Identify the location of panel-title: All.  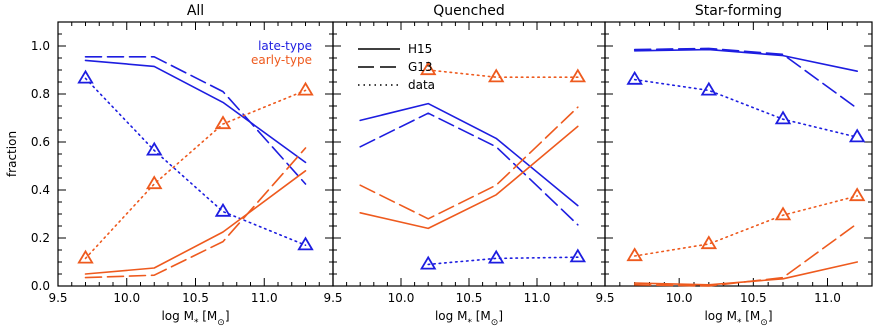
(195, 11).